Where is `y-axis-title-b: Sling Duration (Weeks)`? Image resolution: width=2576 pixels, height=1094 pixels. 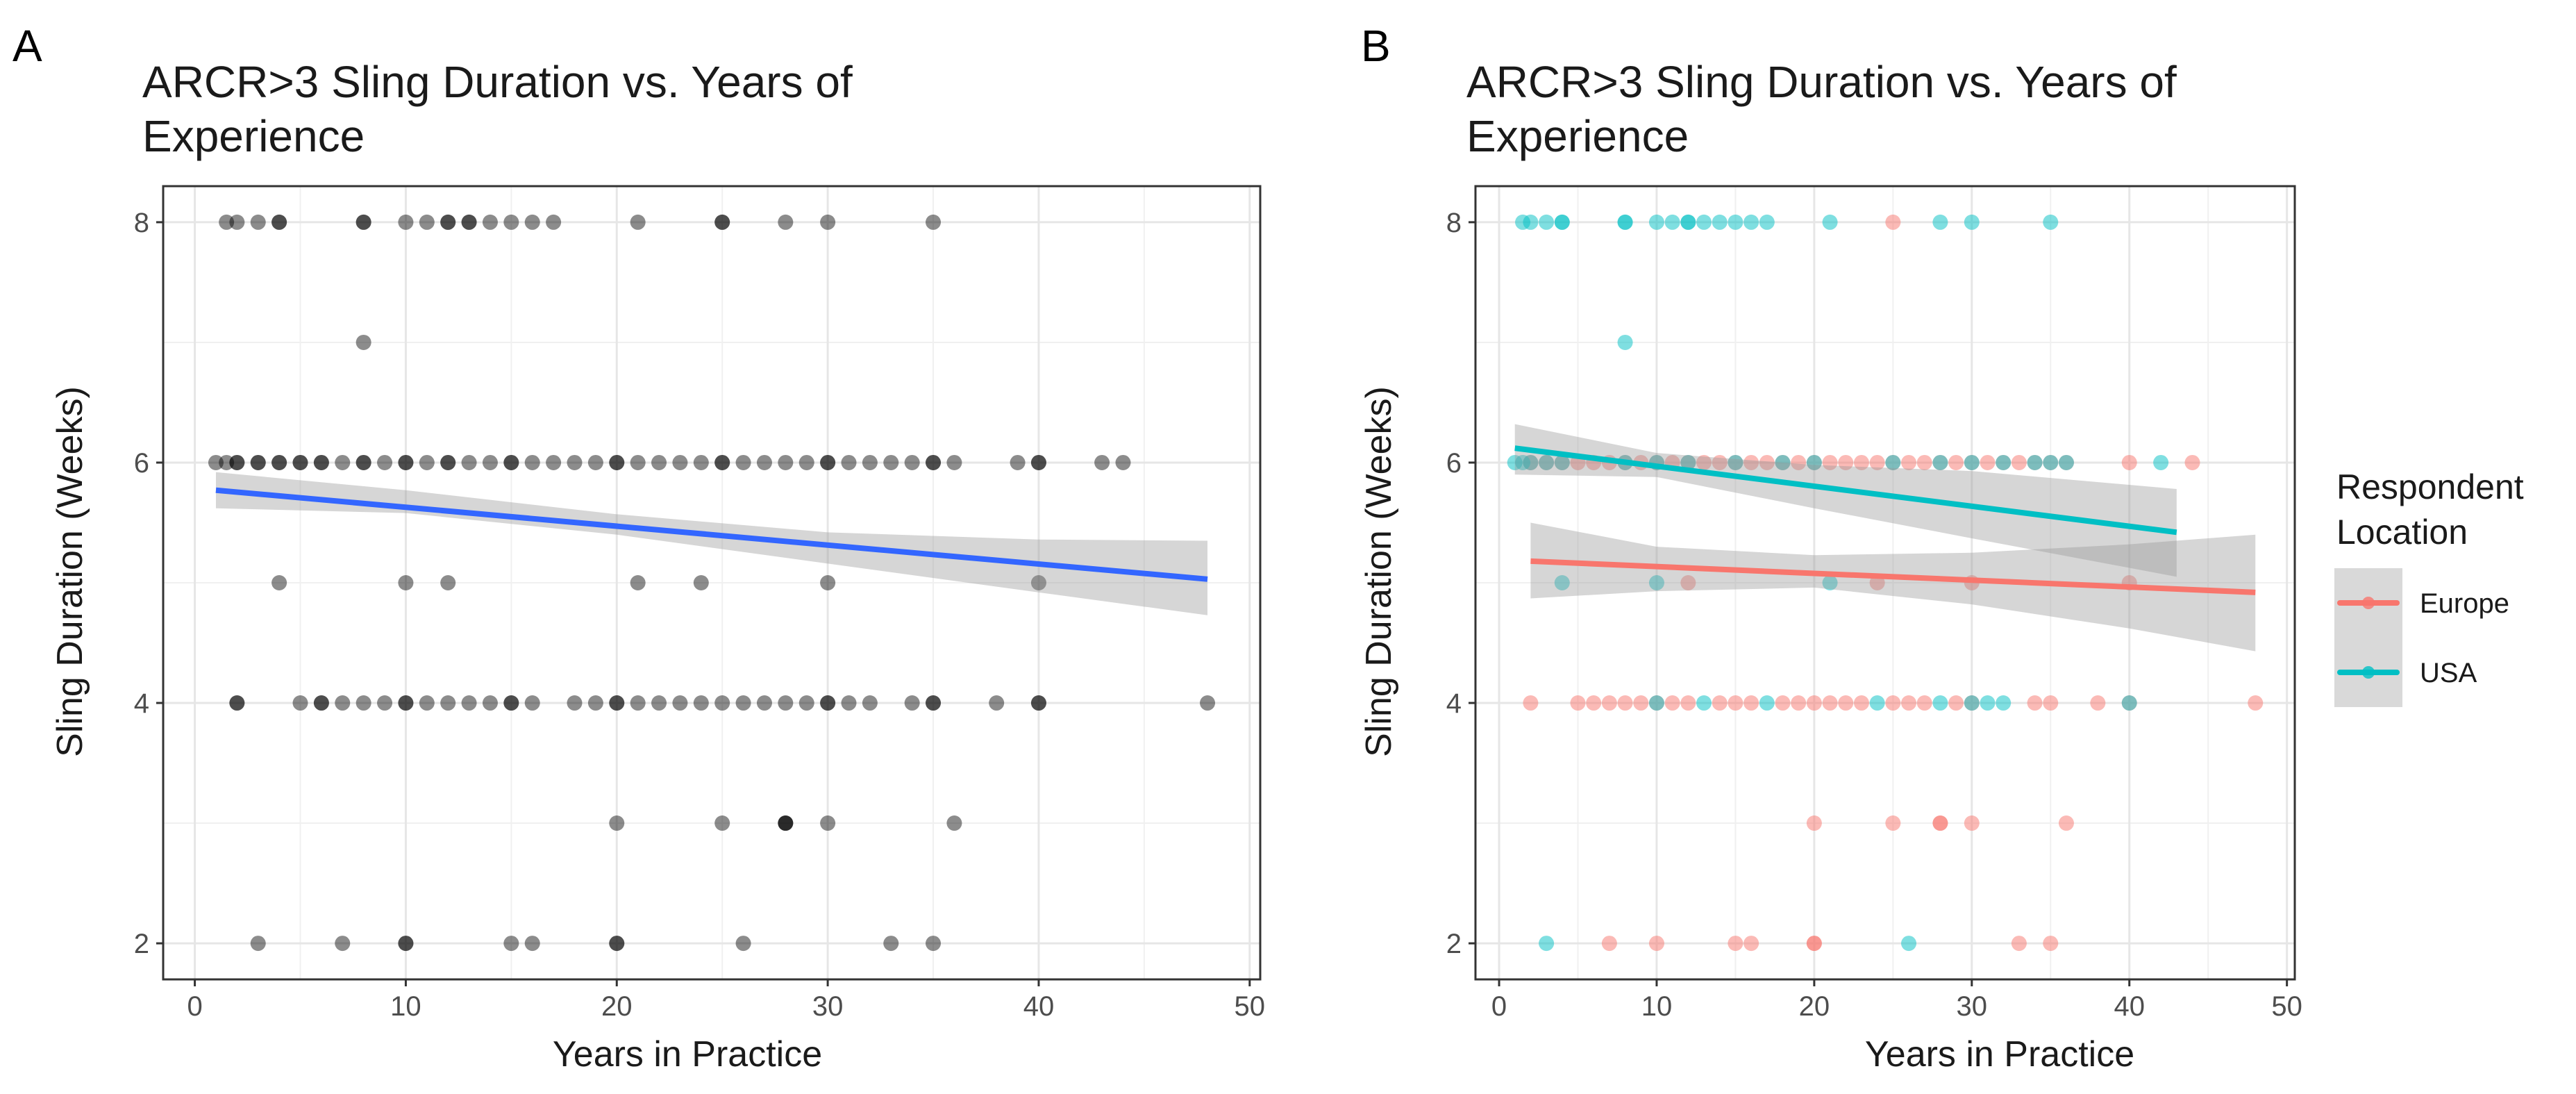
y-axis-title-b: Sling Duration (Weeks) is located at coordinates (1379, 571).